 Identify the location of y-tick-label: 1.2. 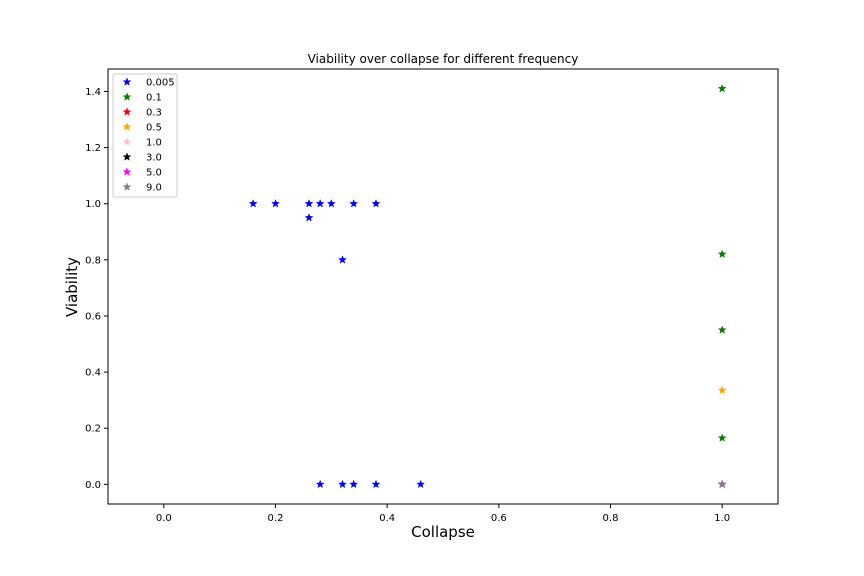
(93, 148).